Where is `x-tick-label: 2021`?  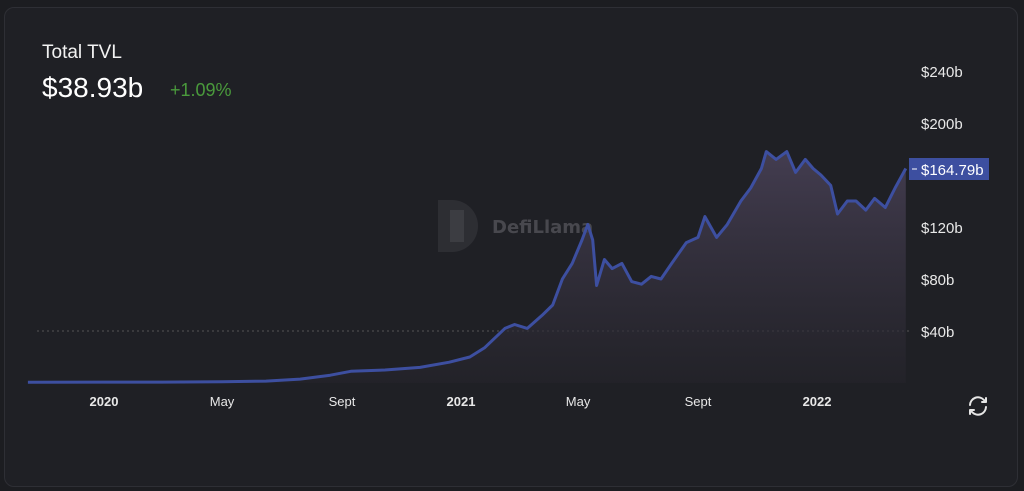 x-tick-label: 2021 is located at coordinates (461, 401).